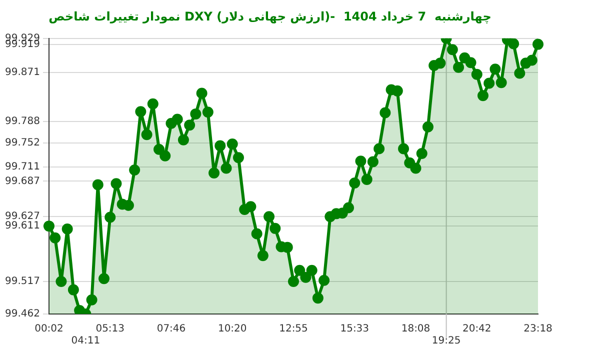  I want to click on y-tick-label: 99.517, so click(22, 282).